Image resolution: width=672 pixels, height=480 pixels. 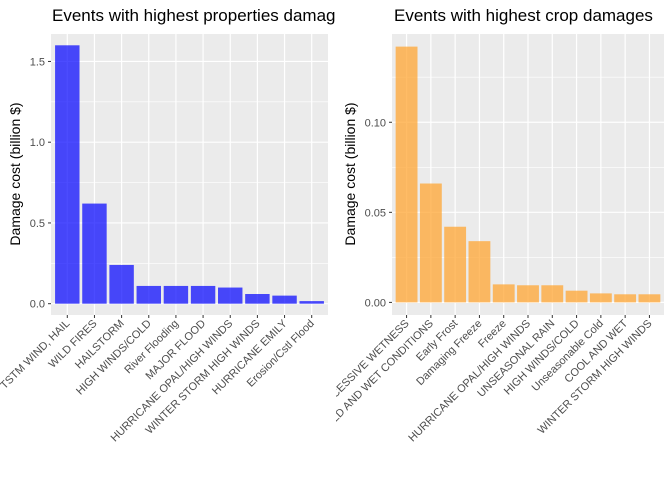 I want to click on chart-title: Events with highest properties damages, so click(x=202, y=15).